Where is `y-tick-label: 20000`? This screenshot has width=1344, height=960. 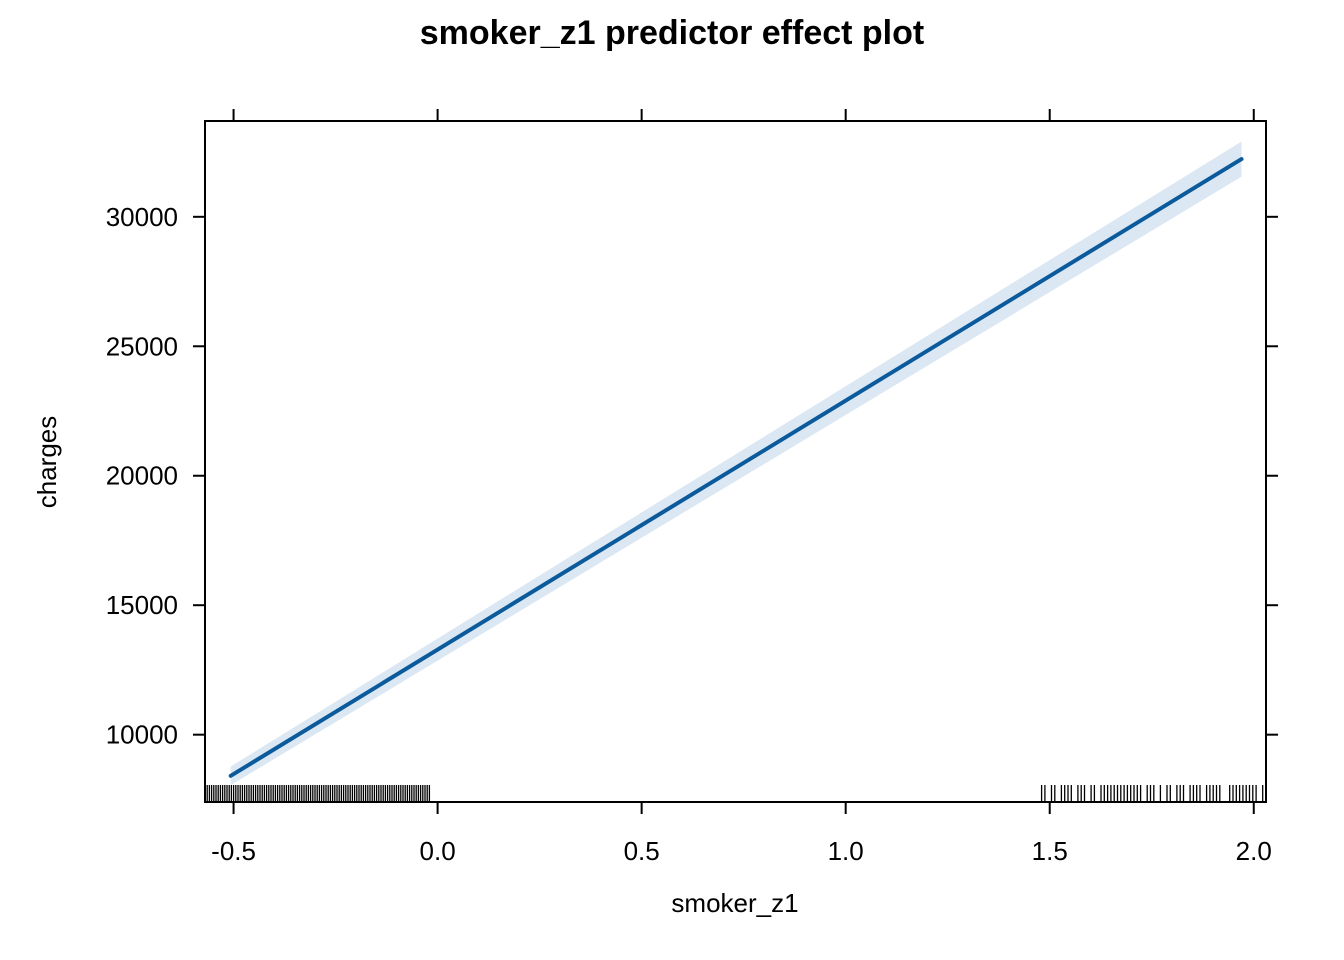 y-tick-label: 20000 is located at coordinates (142, 476).